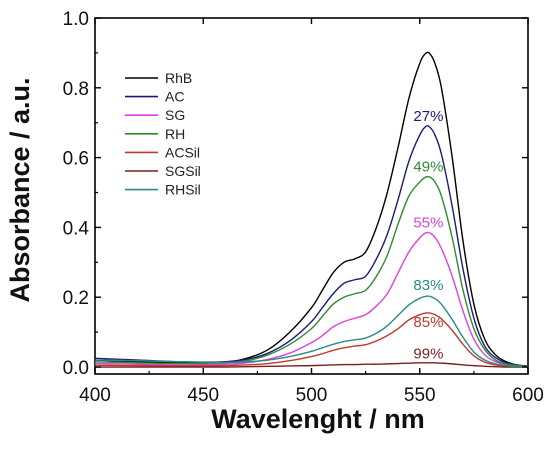  Describe the element at coordinates (76, 89) in the screenshot. I see `y-tick-label: 0.8` at that location.